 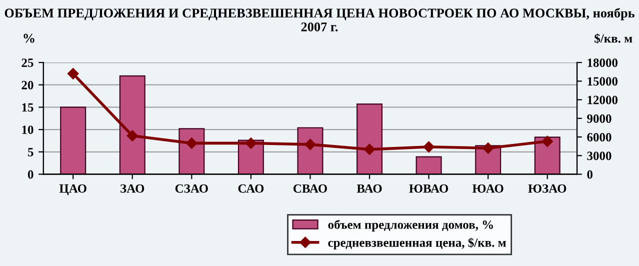 I want to click on x-tick-label: ЦАО, so click(x=72, y=190).